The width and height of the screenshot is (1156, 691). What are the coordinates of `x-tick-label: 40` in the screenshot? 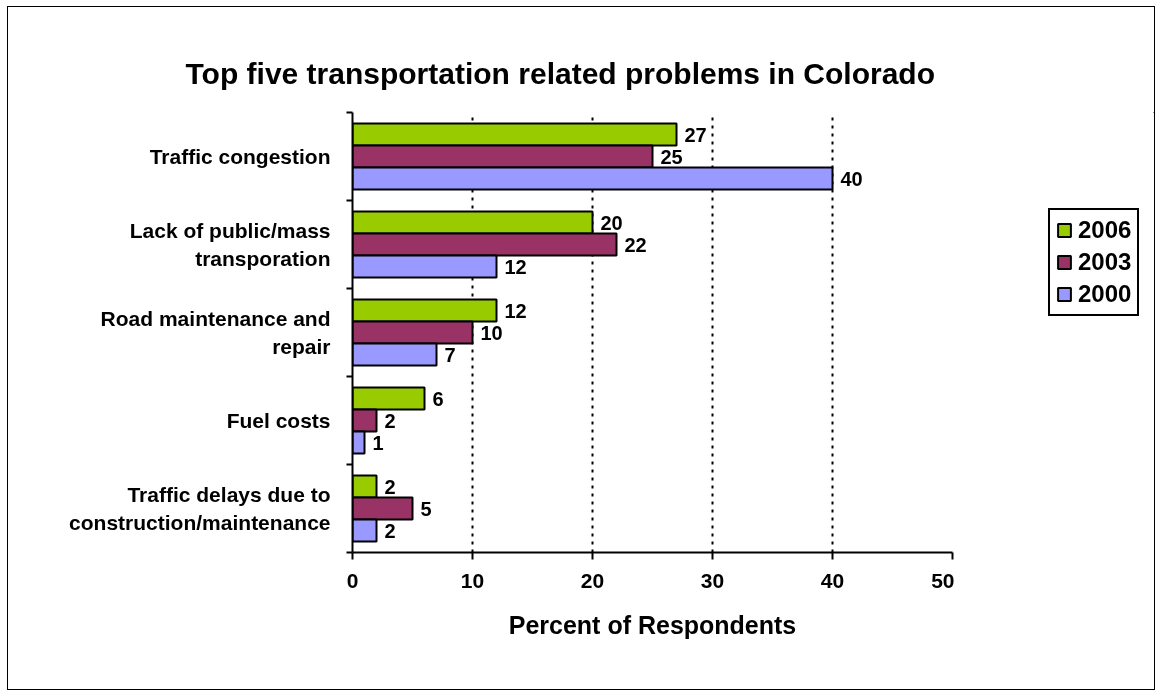 It's located at (832, 580).